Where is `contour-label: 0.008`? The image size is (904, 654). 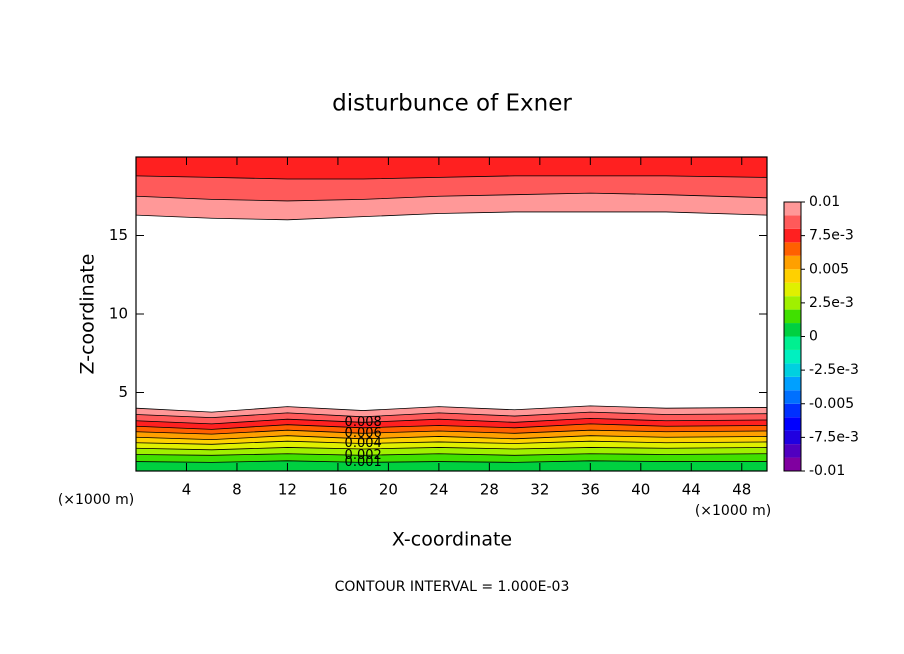
contour-label: 0.008 is located at coordinates (363, 422).